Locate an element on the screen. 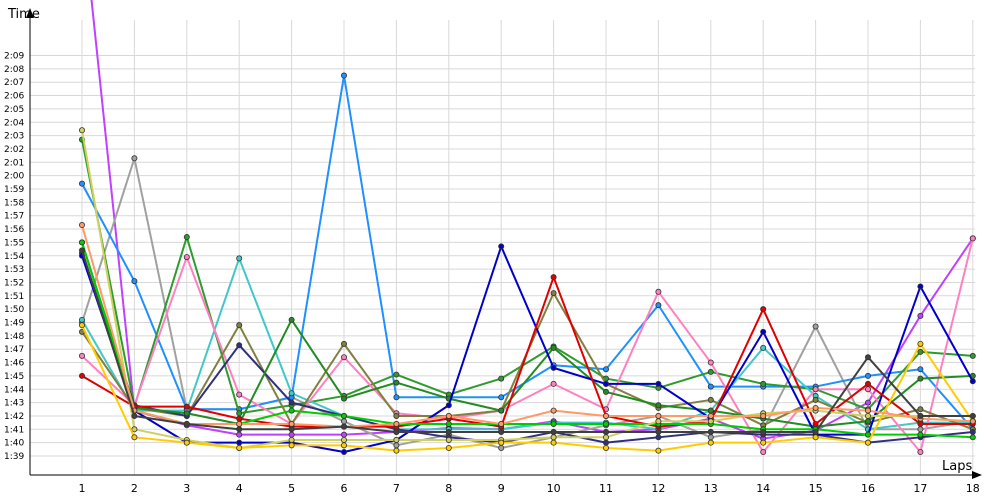  x-axis-title: Laps is located at coordinates (957, 466).